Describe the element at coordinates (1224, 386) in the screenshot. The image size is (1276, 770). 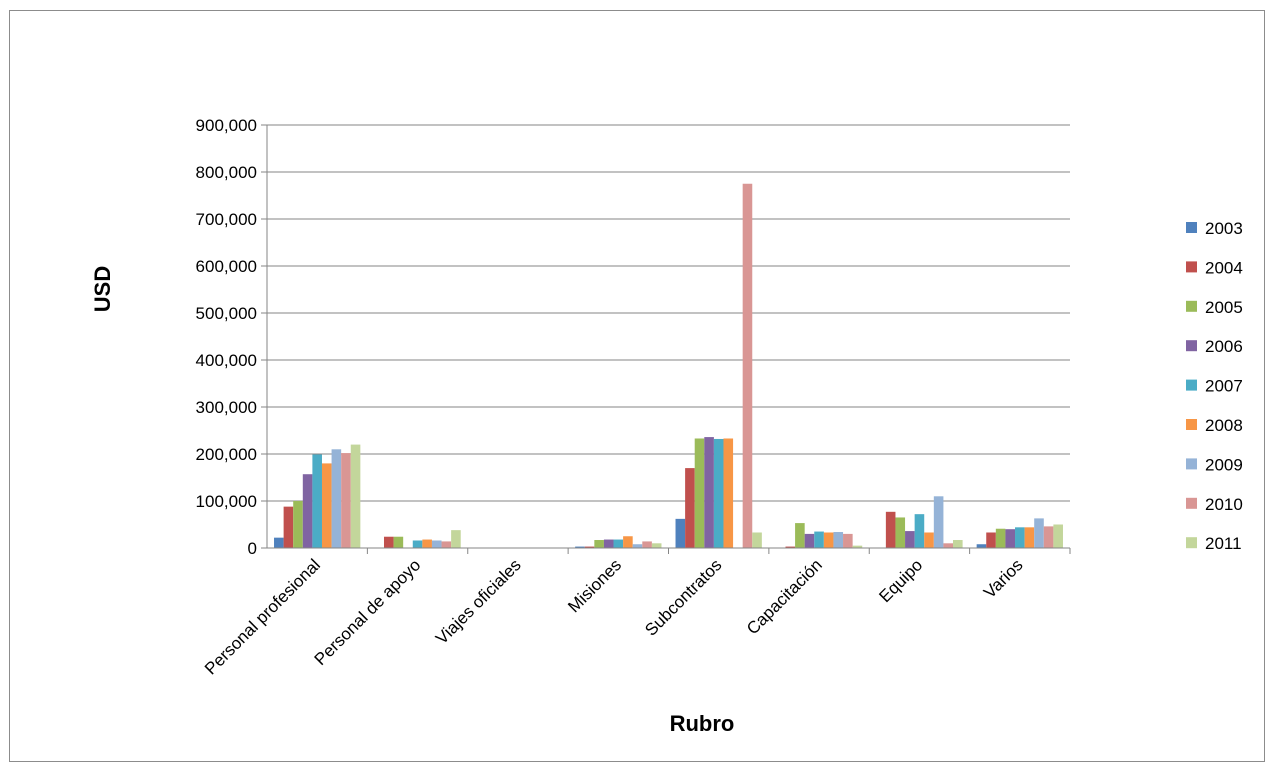
I see `legend-label: 2007` at that location.